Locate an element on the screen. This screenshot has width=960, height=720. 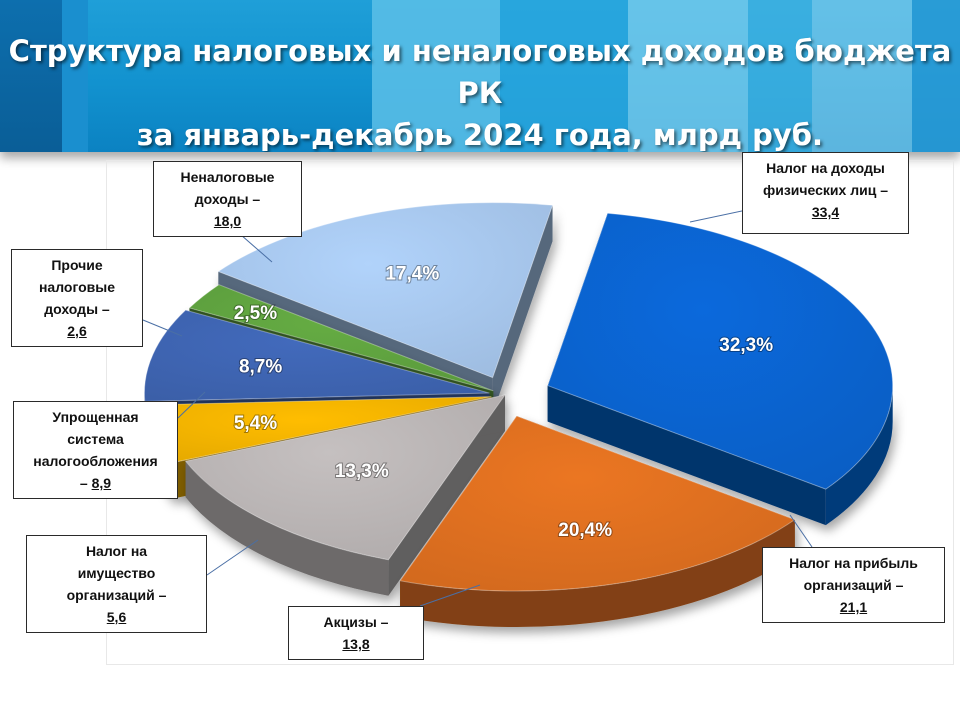
callout-5: Прочие налоговые доходы – 2,6 is located at coordinates (77, 298).